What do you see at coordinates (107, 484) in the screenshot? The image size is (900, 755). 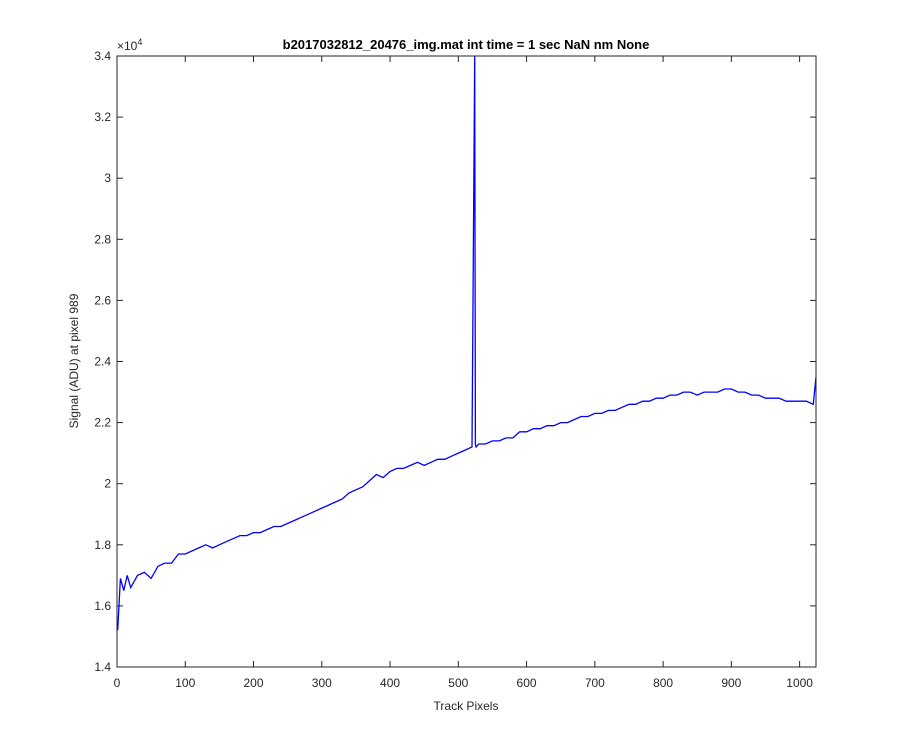 I see `y-tick-label: 2` at bounding box center [107, 484].